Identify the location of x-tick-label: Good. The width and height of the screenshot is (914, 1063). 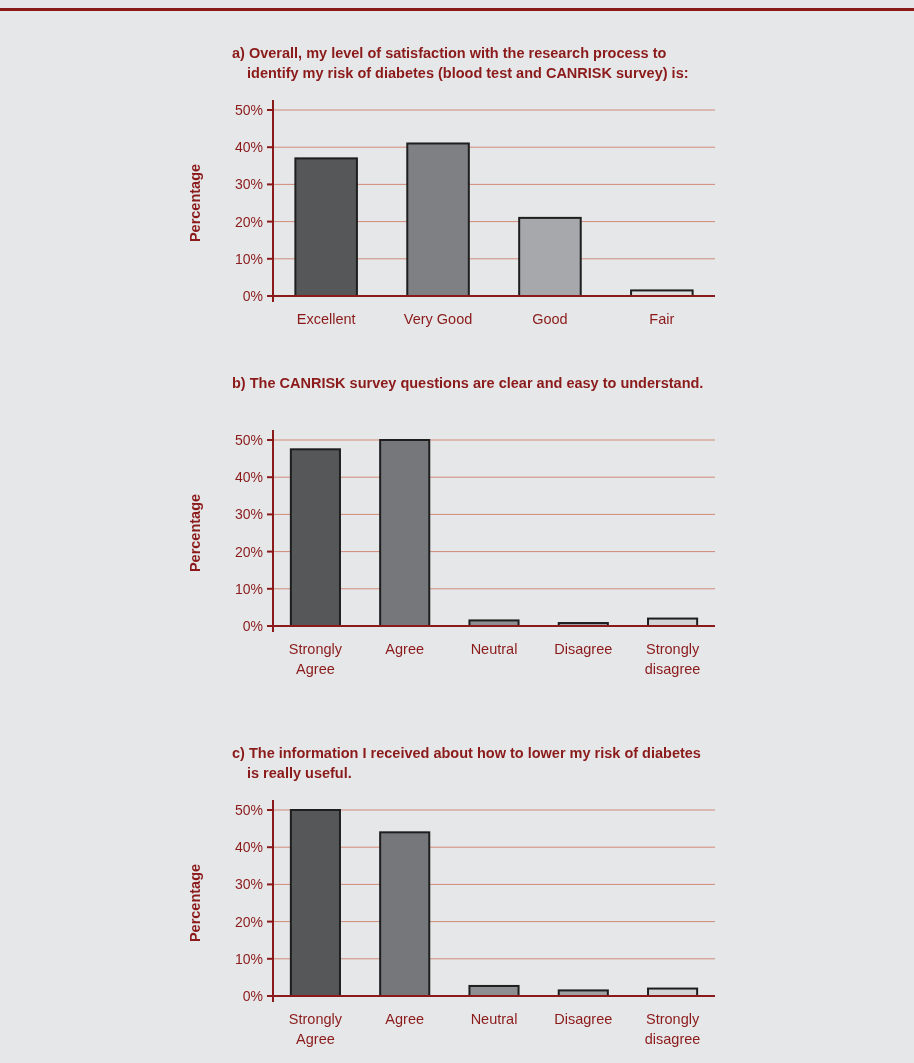
(550, 319).